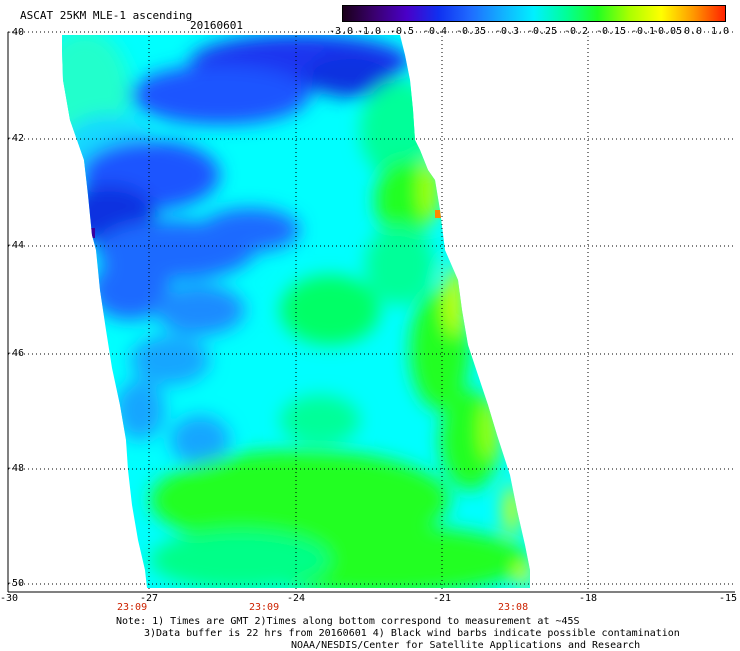  What do you see at coordinates (442, 598) in the screenshot?
I see `lon-label: -21` at bounding box center [442, 598].